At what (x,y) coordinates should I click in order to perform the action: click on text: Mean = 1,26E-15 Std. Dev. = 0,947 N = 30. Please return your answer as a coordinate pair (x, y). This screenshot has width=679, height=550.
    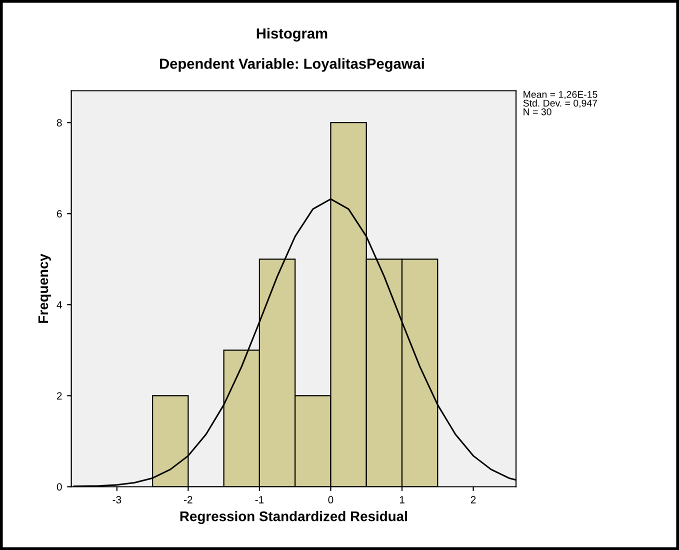
    Looking at the image, I should click on (560, 103).